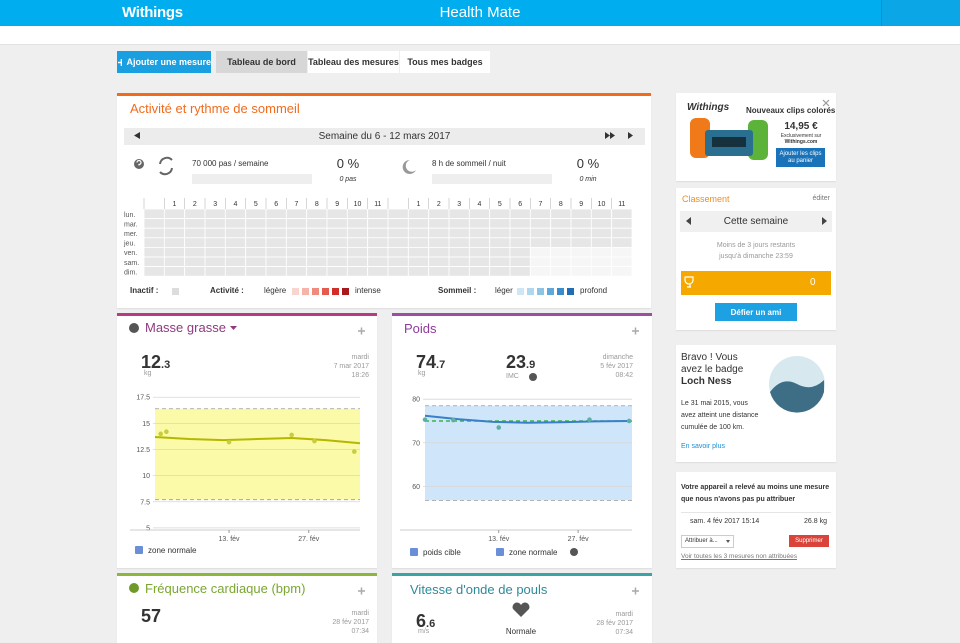  I want to click on card-title: Activité et rythme de sommeil, so click(215, 108).